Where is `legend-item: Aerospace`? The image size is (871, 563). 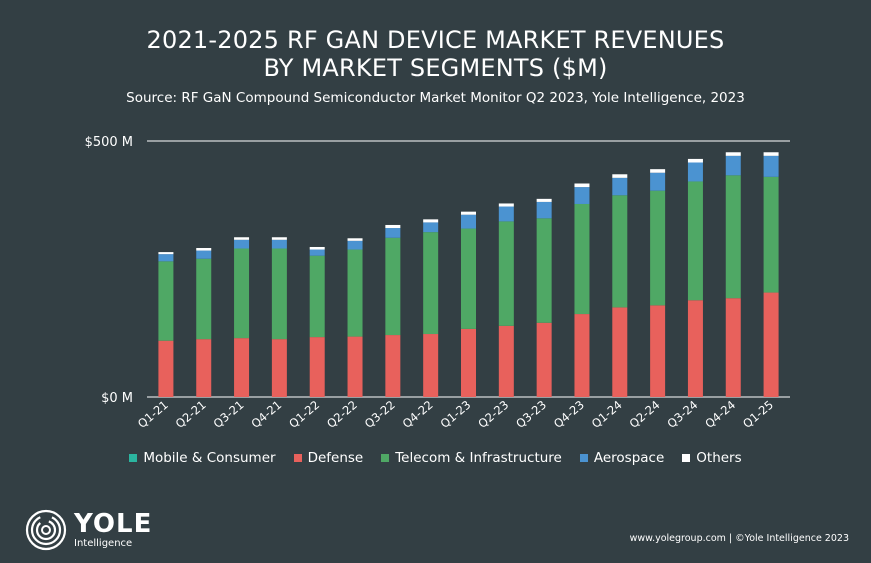 legend-item: Aerospace is located at coordinates (622, 458).